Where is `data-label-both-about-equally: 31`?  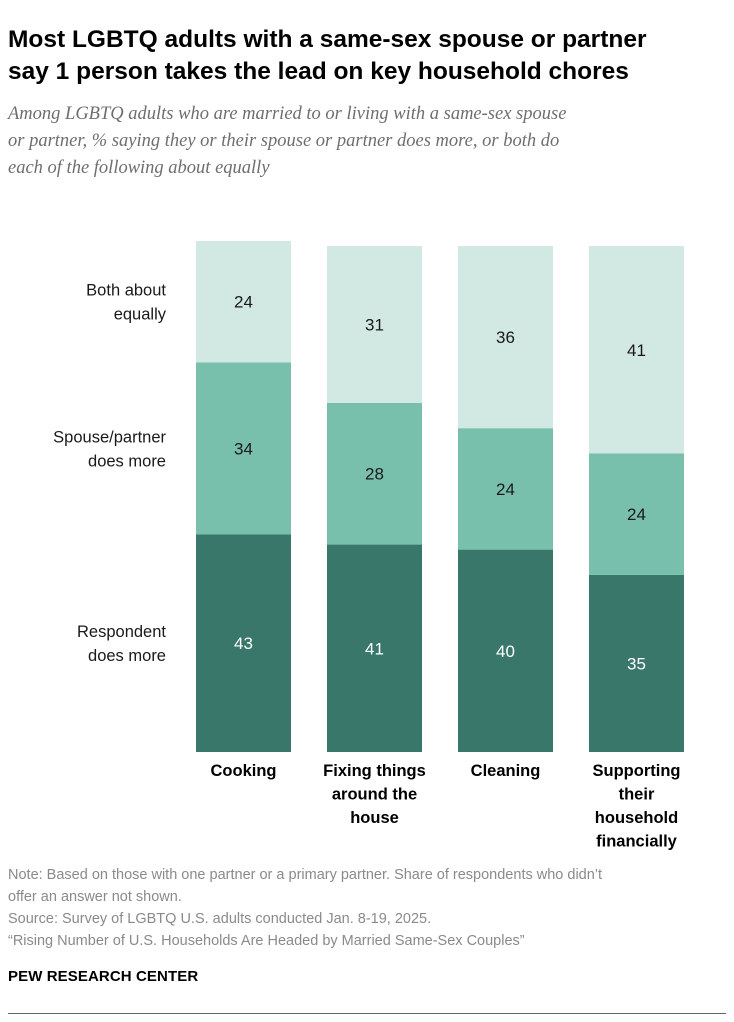
data-label-both-about-equally: 31 is located at coordinates (374, 324).